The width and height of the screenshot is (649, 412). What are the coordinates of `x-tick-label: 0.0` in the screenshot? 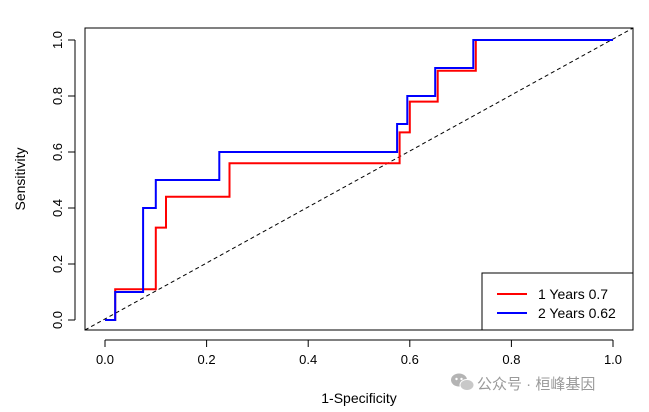 It's located at (105, 359).